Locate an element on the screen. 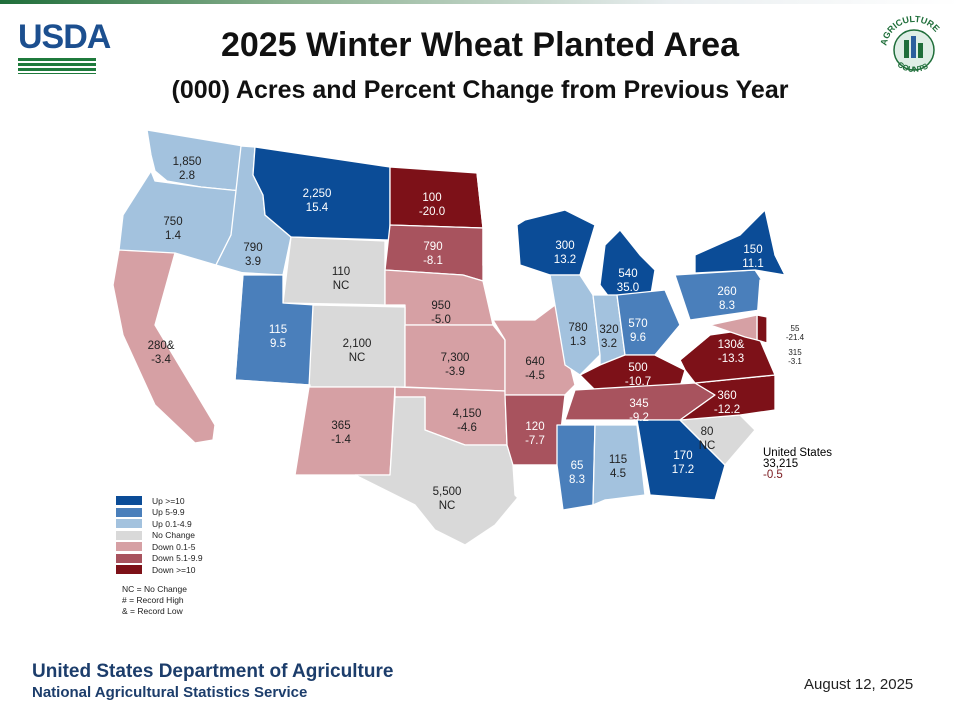 This screenshot has height=720, width=960. state-shape-mo is located at coordinates (534, 350).